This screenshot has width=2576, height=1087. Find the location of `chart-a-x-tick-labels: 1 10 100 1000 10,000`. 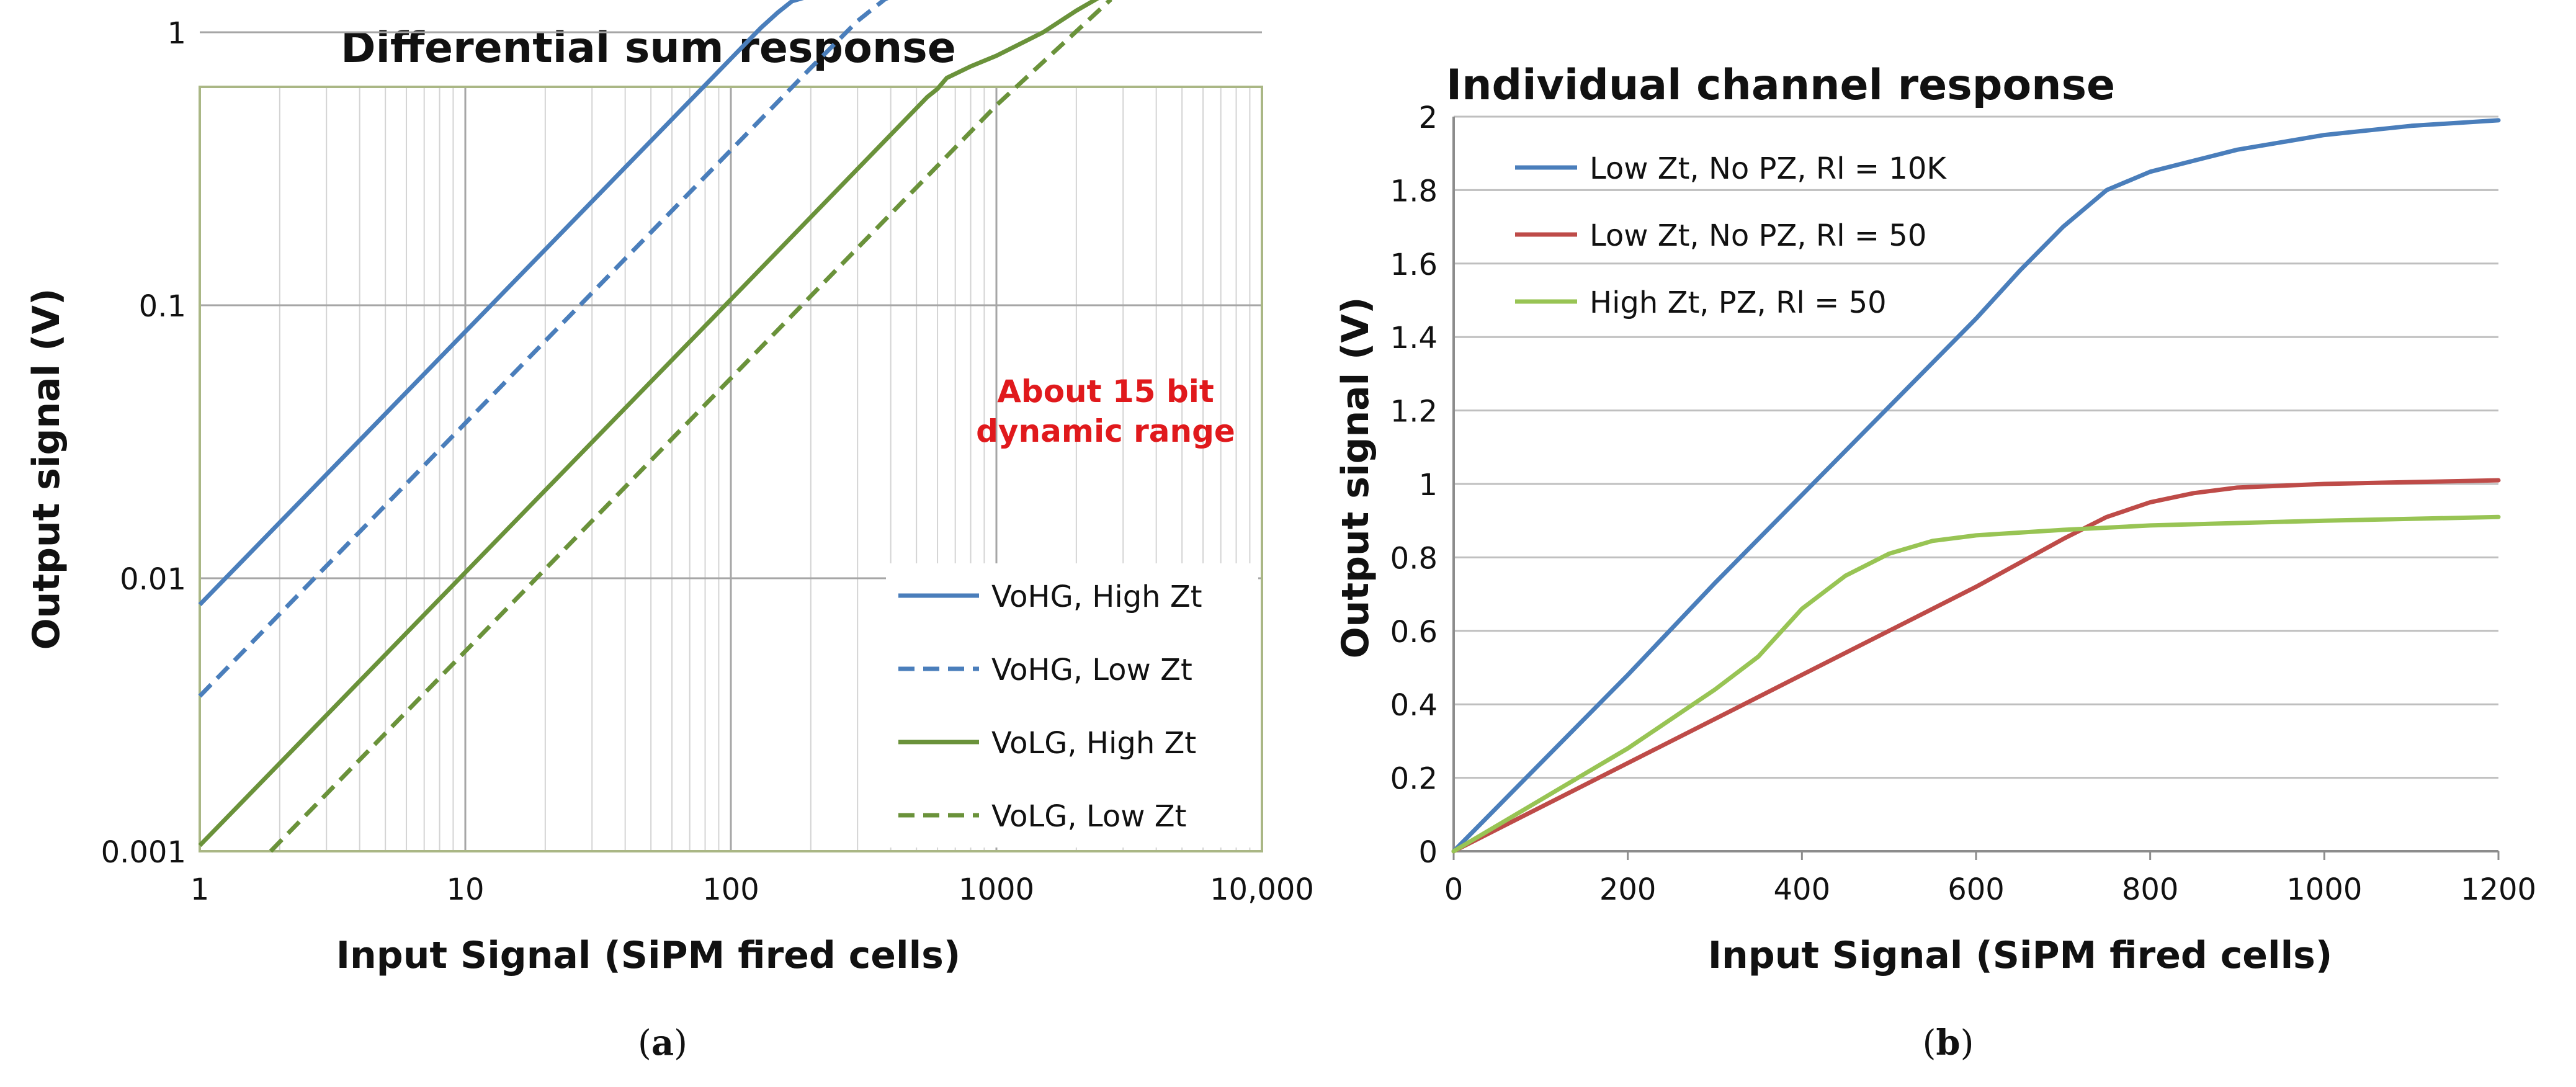

chart-a-x-tick-labels: 1 10 100 1000 10,000 is located at coordinates (752, 889).